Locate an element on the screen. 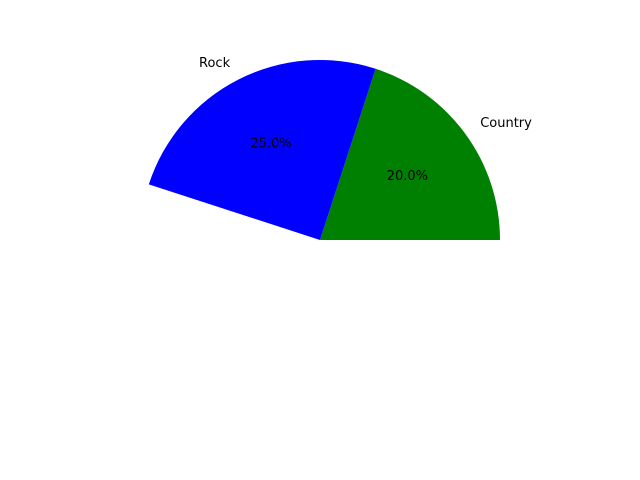 The image size is (640, 480). pie-slice-rock is located at coordinates (262, 150).